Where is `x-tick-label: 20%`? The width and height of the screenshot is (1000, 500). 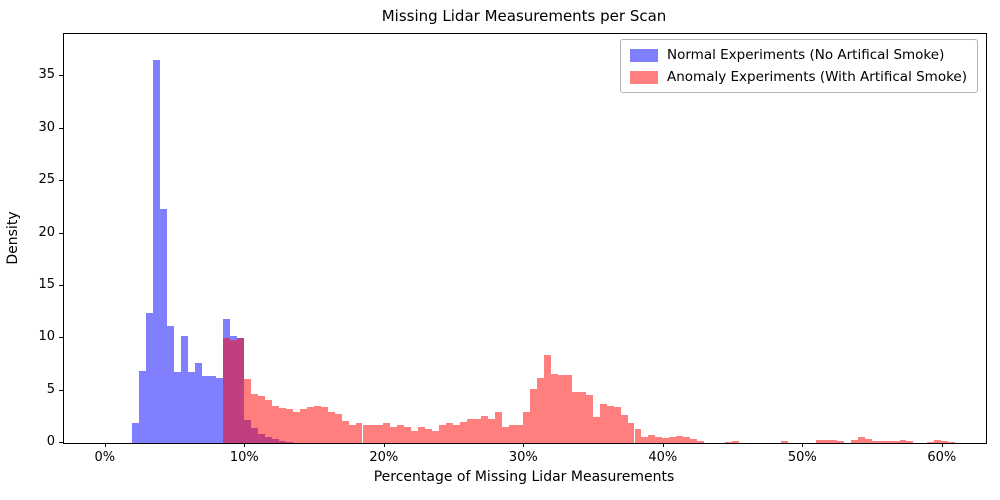
x-tick-label: 20% is located at coordinates (384, 457).